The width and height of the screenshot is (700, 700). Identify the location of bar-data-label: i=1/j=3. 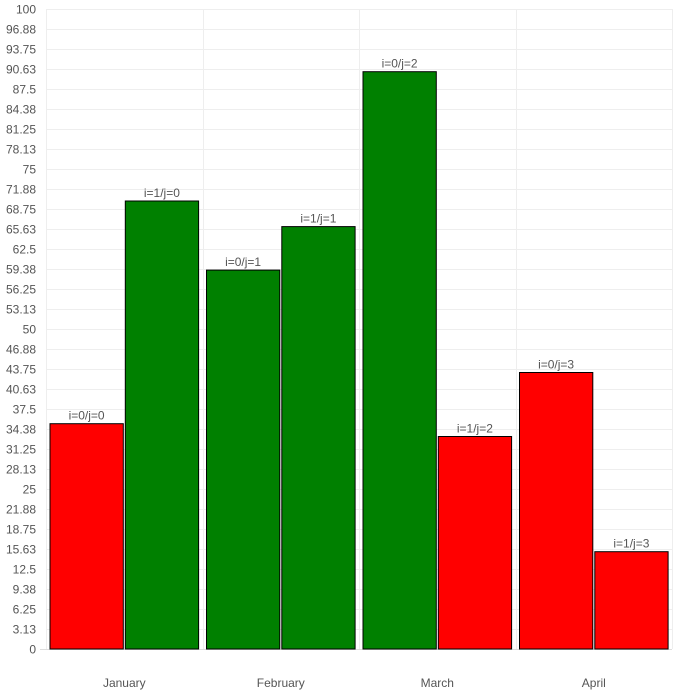
(631, 544).